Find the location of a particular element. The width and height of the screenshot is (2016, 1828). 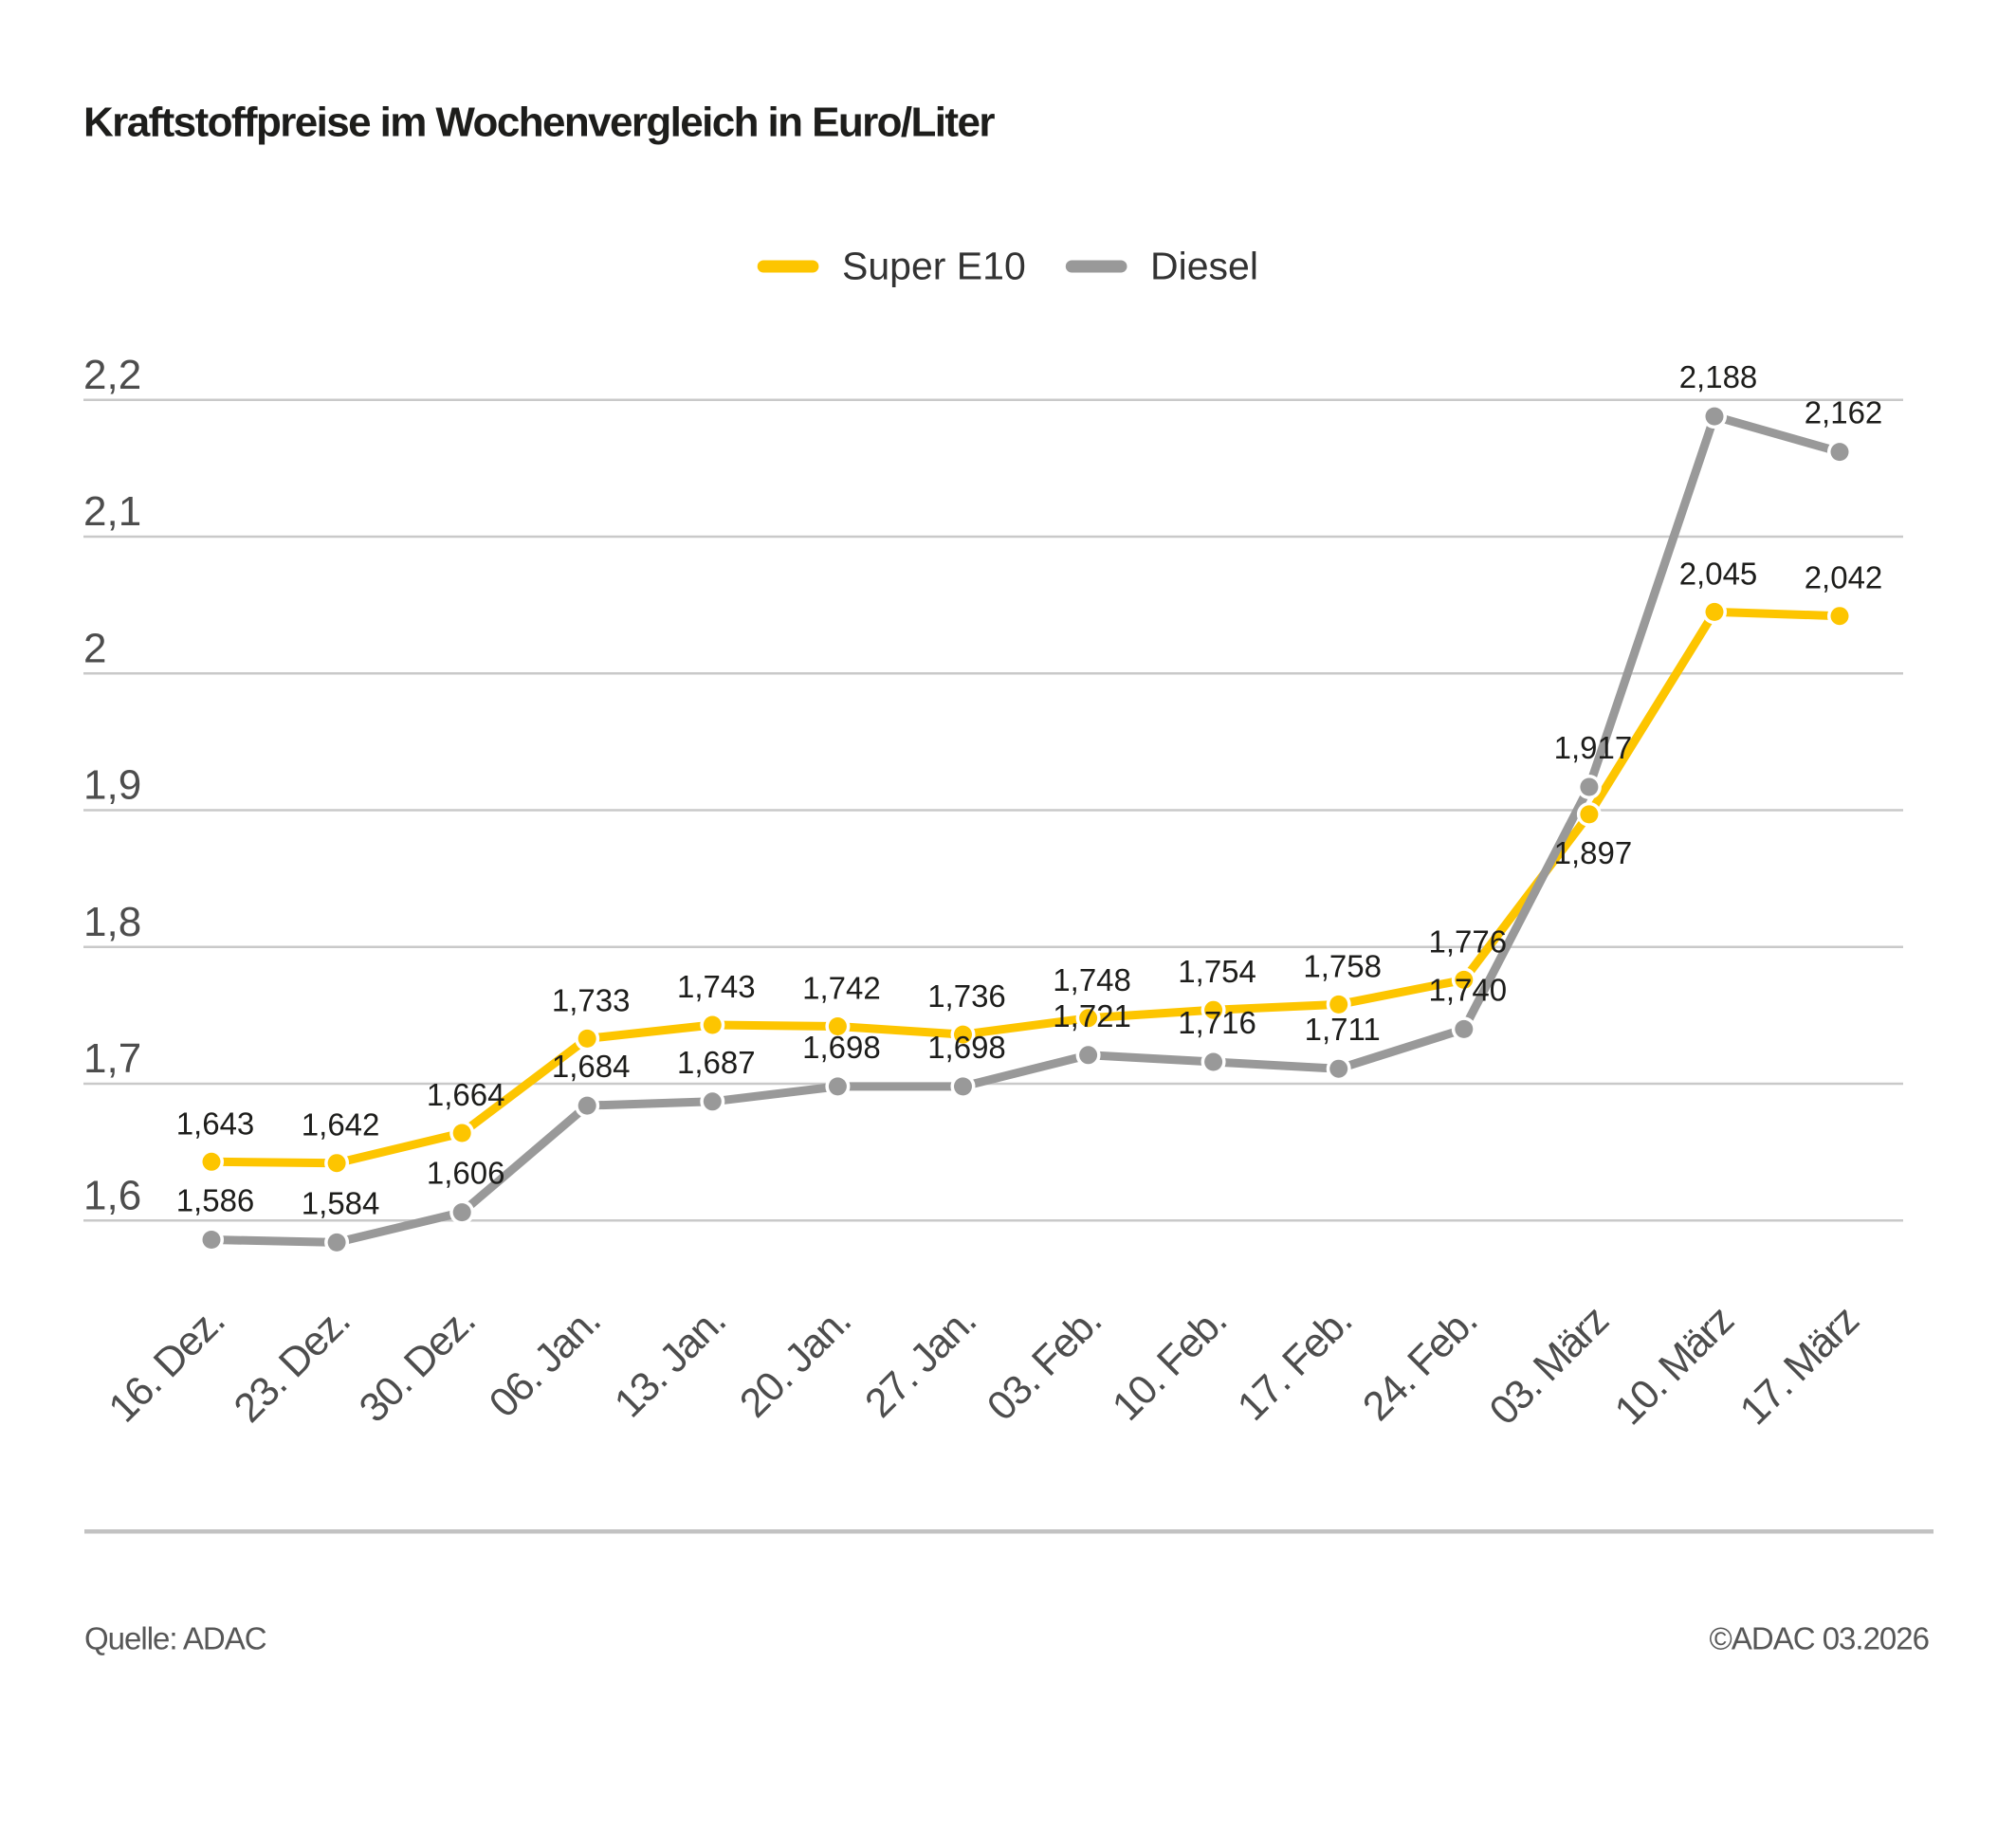

svg-text: 1,642 is located at coordinates (341, 1124).